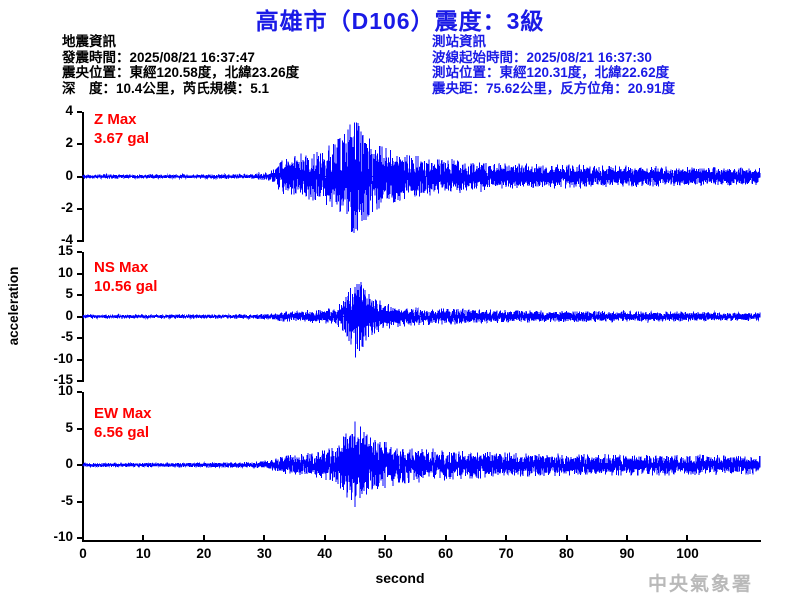 This screenshot has height=600, width=800. Describe the element at coordinates (13, 221) in the screenshot. I see `y-axis-label: acceleration` at that location.